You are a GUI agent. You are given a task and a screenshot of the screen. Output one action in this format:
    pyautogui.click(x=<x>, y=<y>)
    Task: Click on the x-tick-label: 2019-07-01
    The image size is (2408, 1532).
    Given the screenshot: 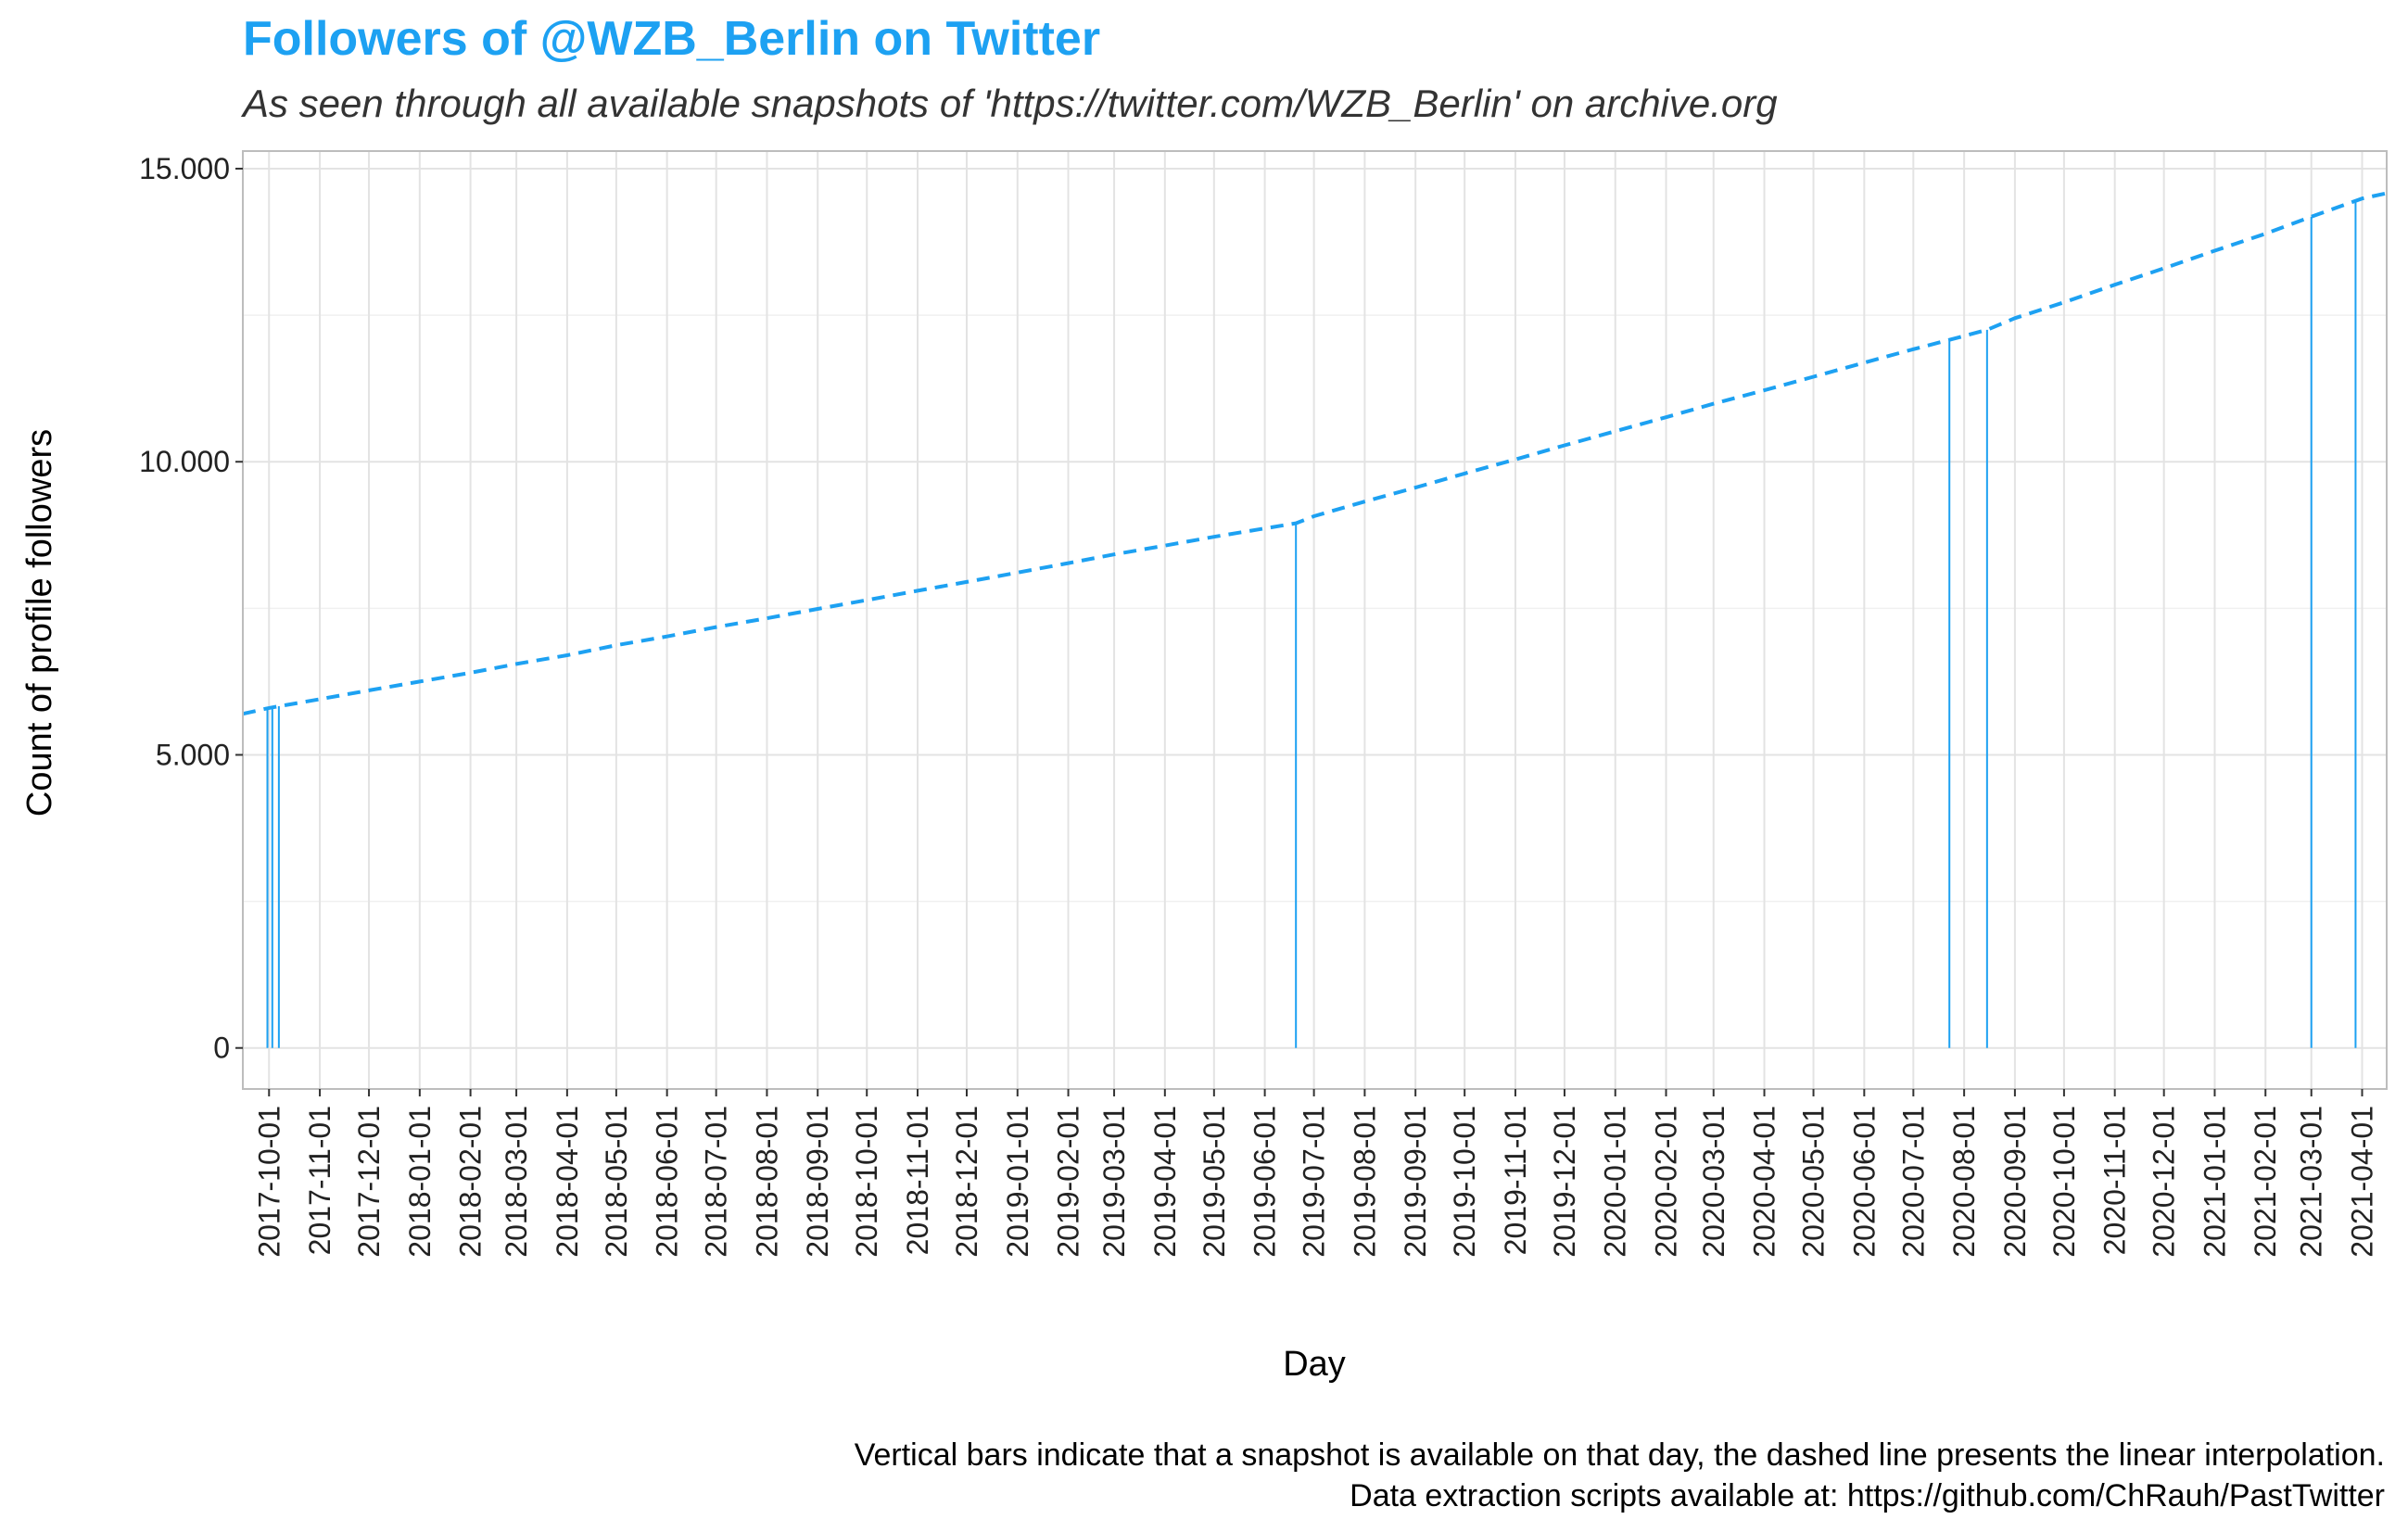 What is the action you would take?
    pyautogui.click(x=1314, y=1182)
    